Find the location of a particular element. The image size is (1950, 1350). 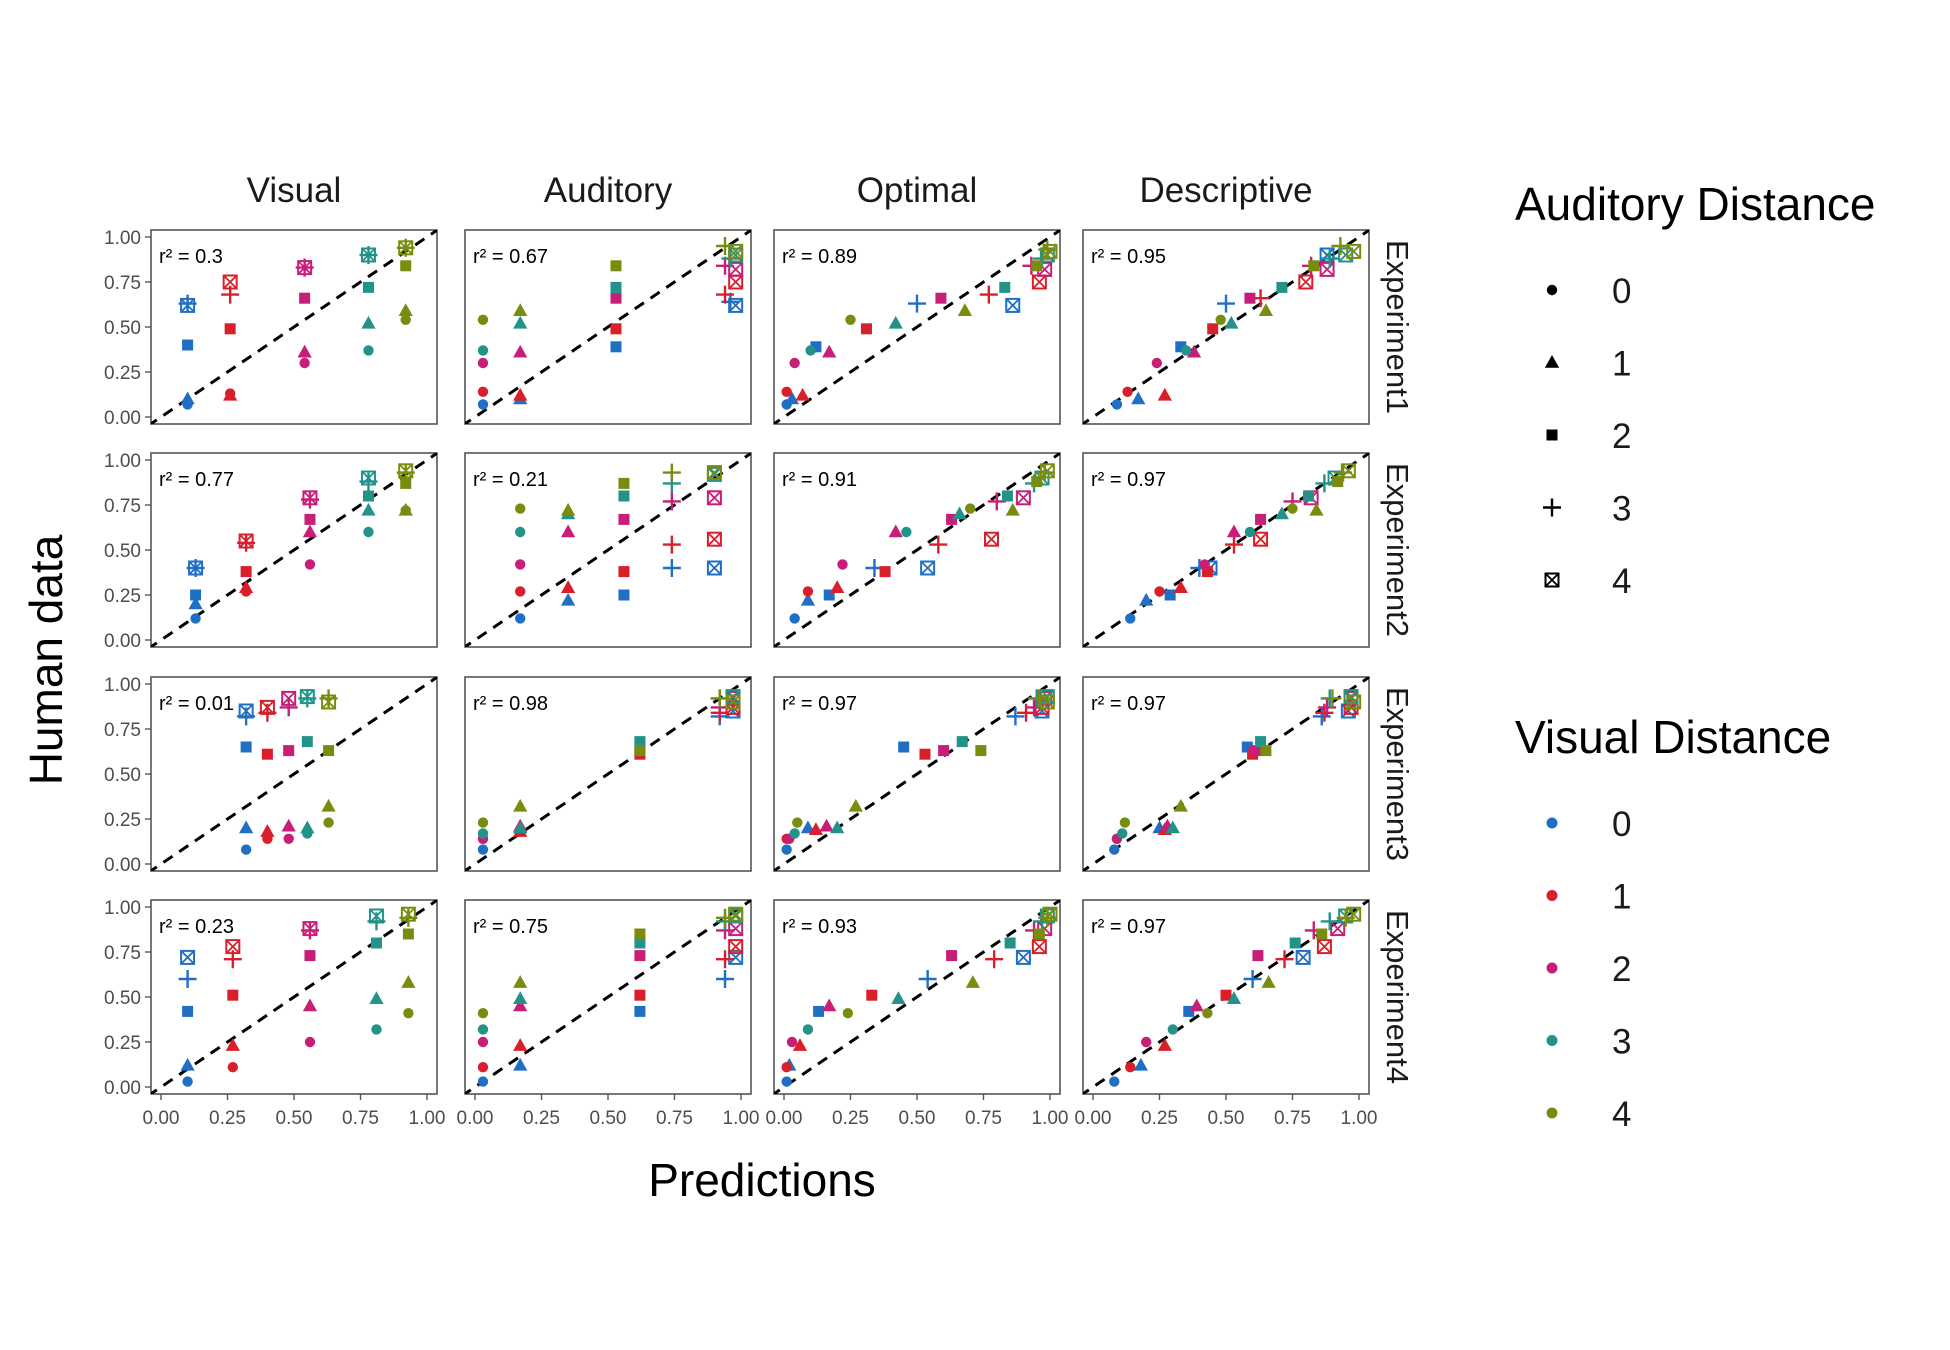

legend-label: 2 is located at coordinates (1621, 436).